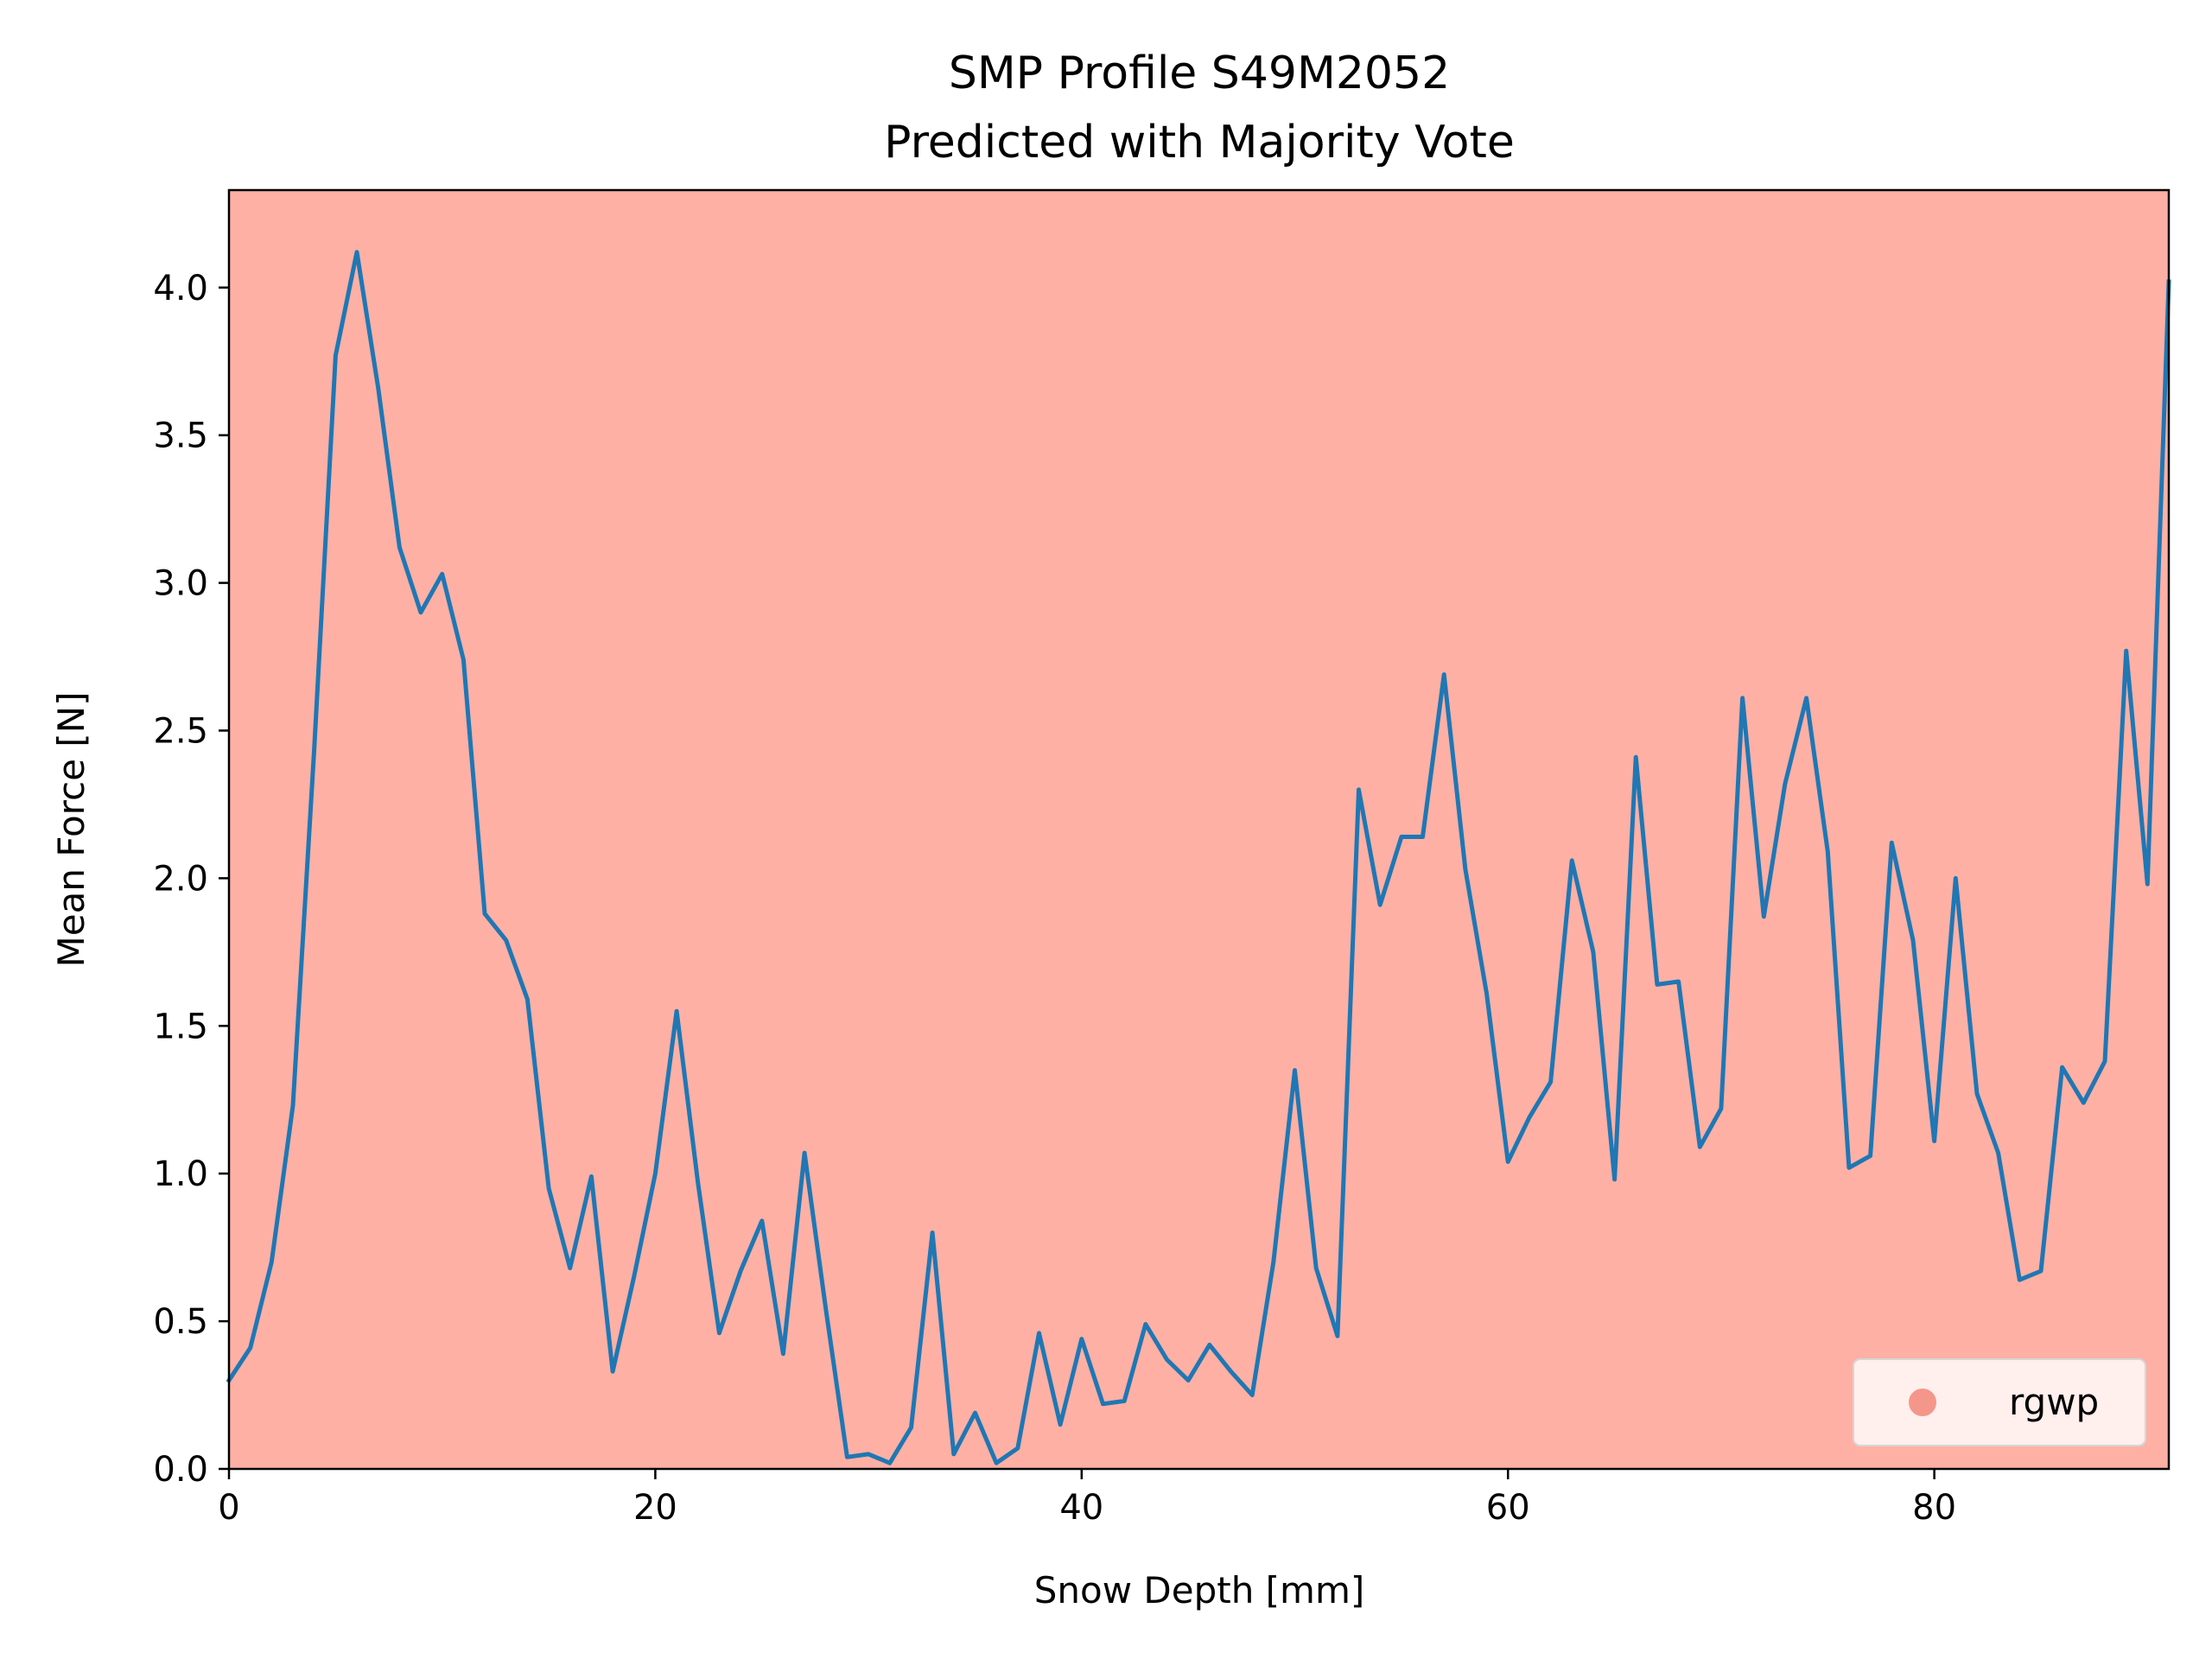 The image size is (2212, 1659). I want to click on x-tick-label: 80, so click(1934, 1508).